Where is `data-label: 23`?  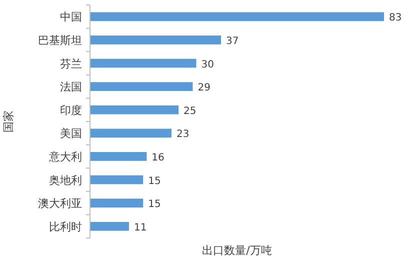
data-label: 23 is located at coordinates (183, 134).